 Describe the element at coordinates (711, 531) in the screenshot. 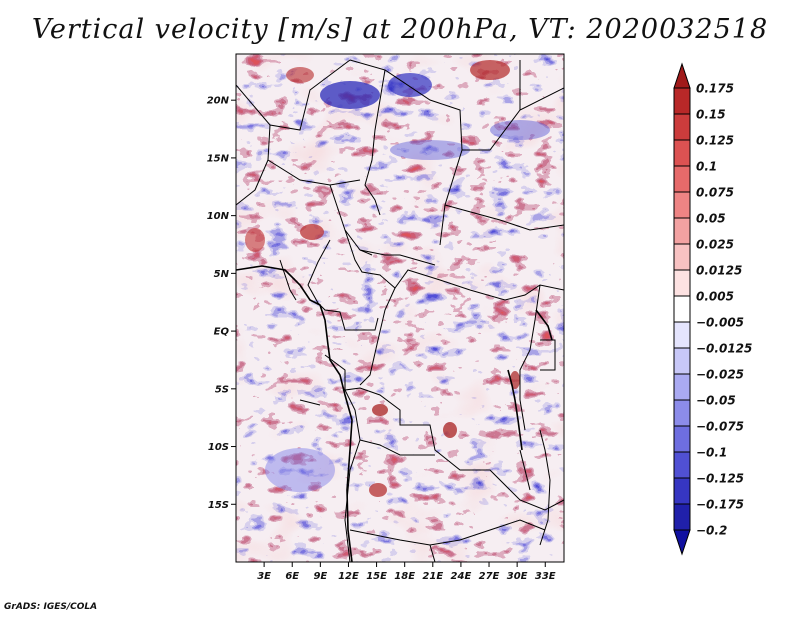

I see `colorbar-label: −0.2` at that location.